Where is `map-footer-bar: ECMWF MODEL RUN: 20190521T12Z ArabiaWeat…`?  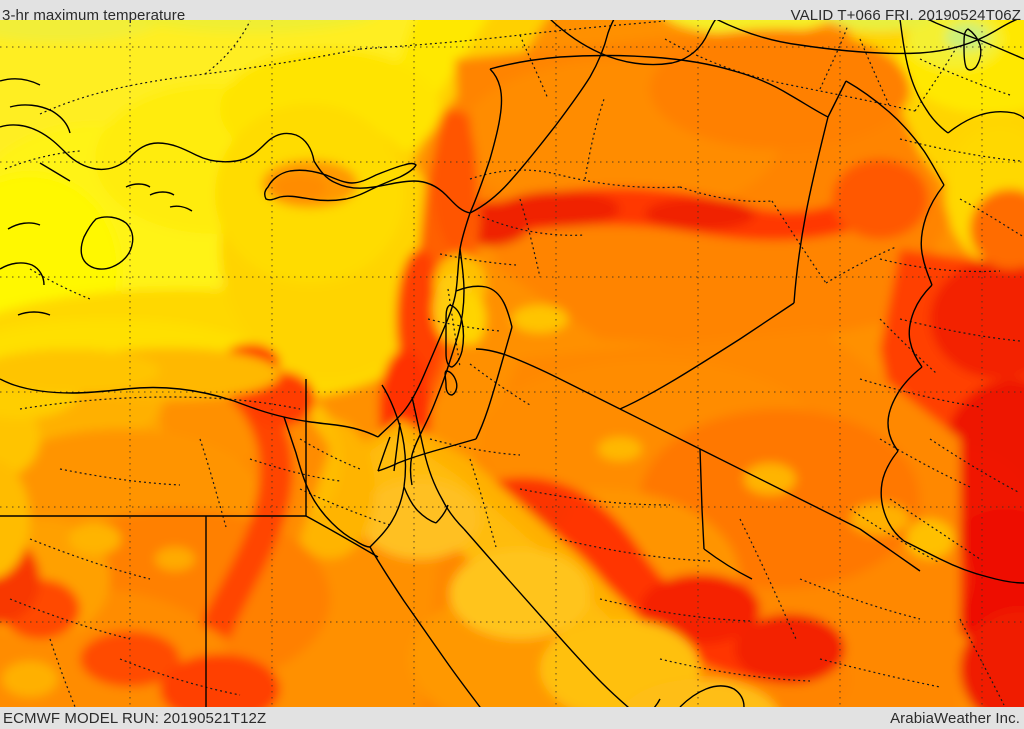
map-footer-bar: ECMWF MODEL RUN: 20190521T12Z ArabiaWeat… is located at coordinates (512, 718).